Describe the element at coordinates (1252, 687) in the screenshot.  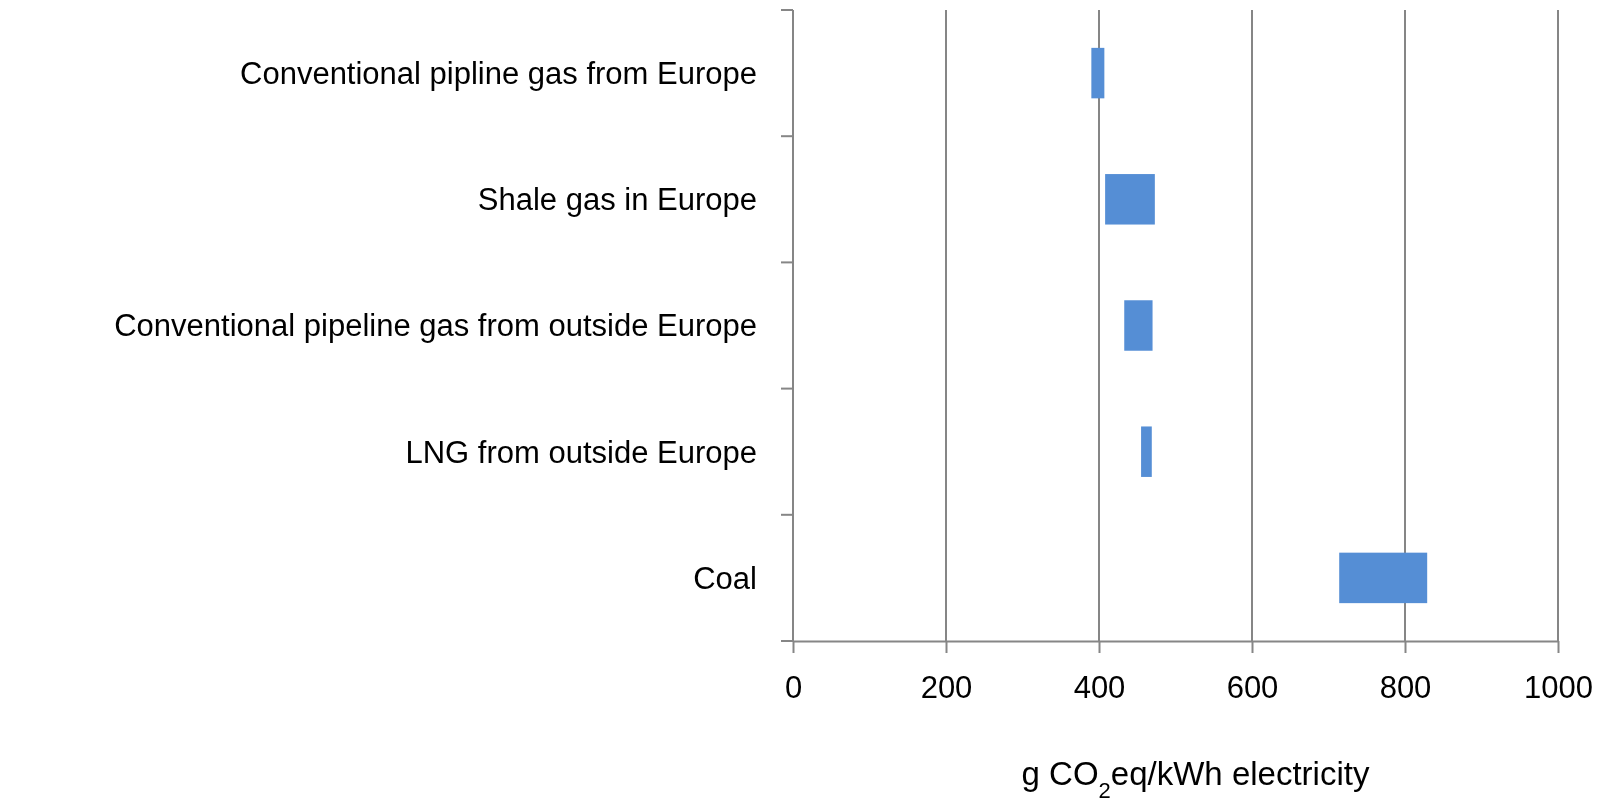
I see `x-tick-label: 600` at that location.